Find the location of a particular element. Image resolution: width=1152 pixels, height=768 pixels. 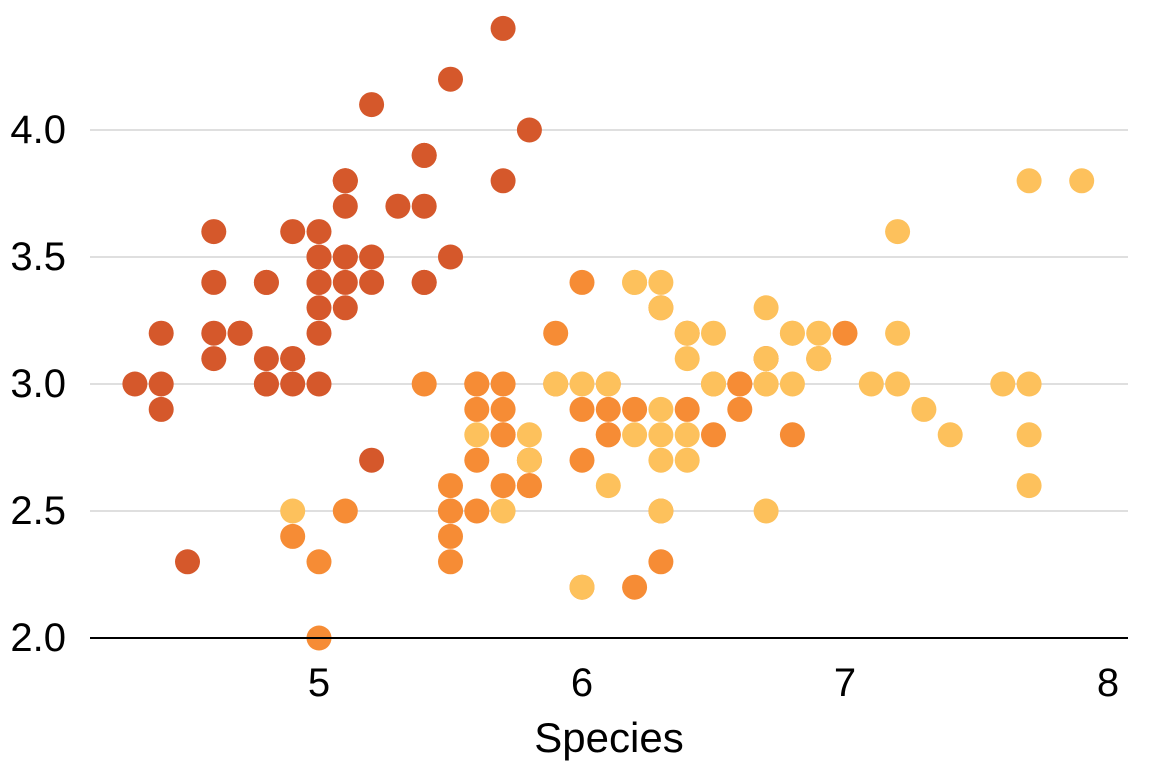

y-tick-label-0: 2.0 is located at coordinates (38, 638).